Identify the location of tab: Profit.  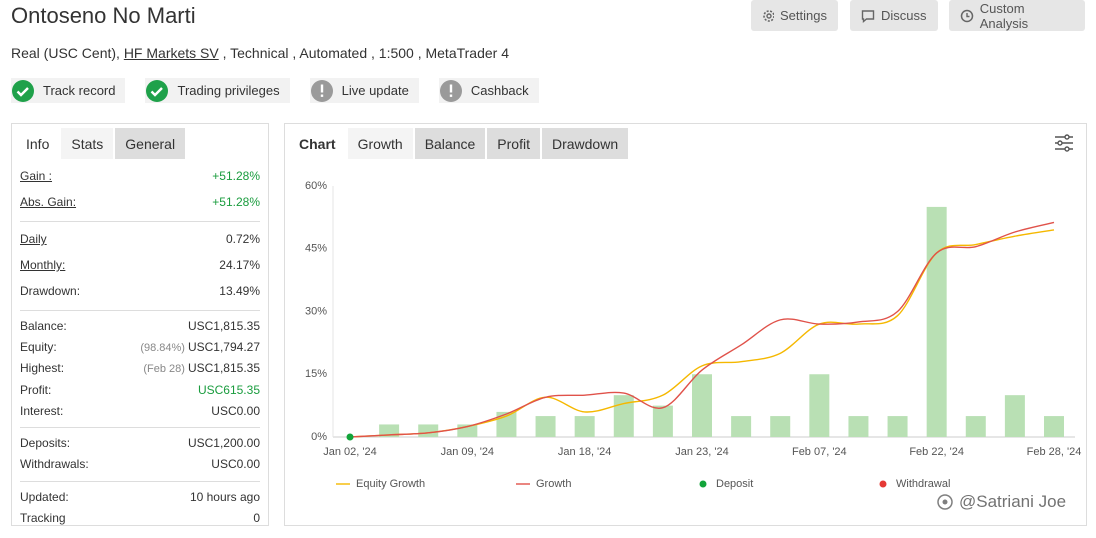
(513, 143).